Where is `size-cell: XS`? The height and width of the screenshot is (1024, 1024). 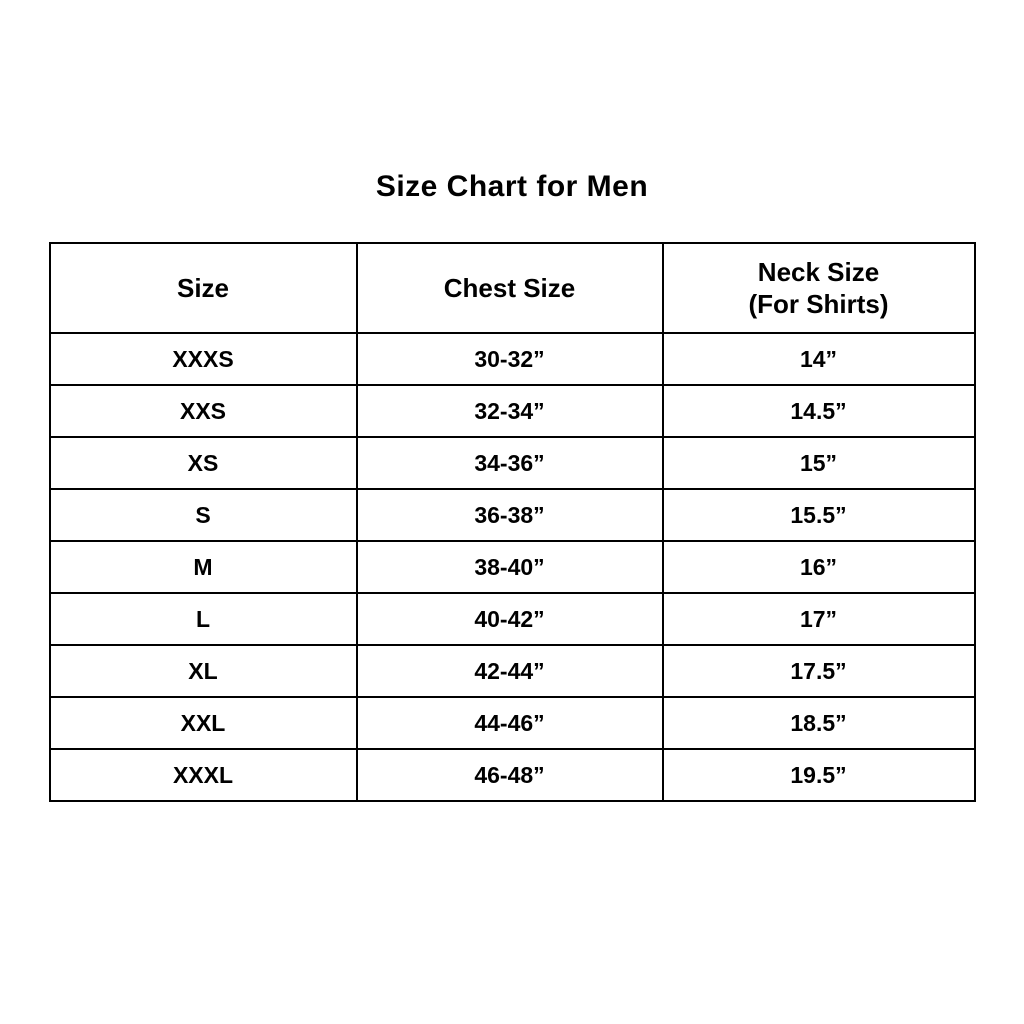
size-cell: XS is located at coordinates (203, 463).